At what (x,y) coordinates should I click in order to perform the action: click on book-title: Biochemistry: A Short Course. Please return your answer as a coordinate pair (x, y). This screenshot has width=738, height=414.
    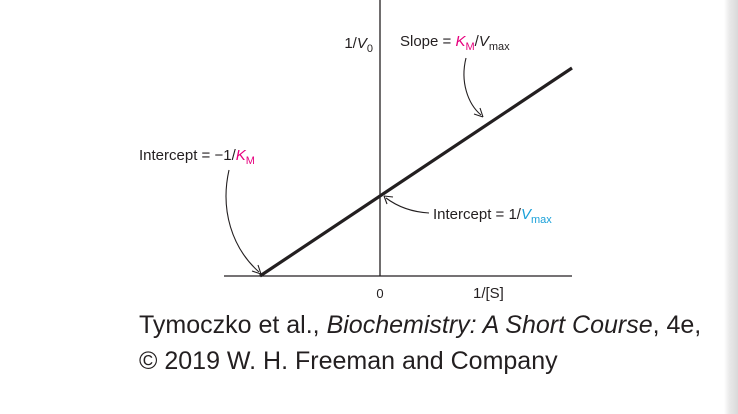
    Looking at the image, I should click on (489, 325).